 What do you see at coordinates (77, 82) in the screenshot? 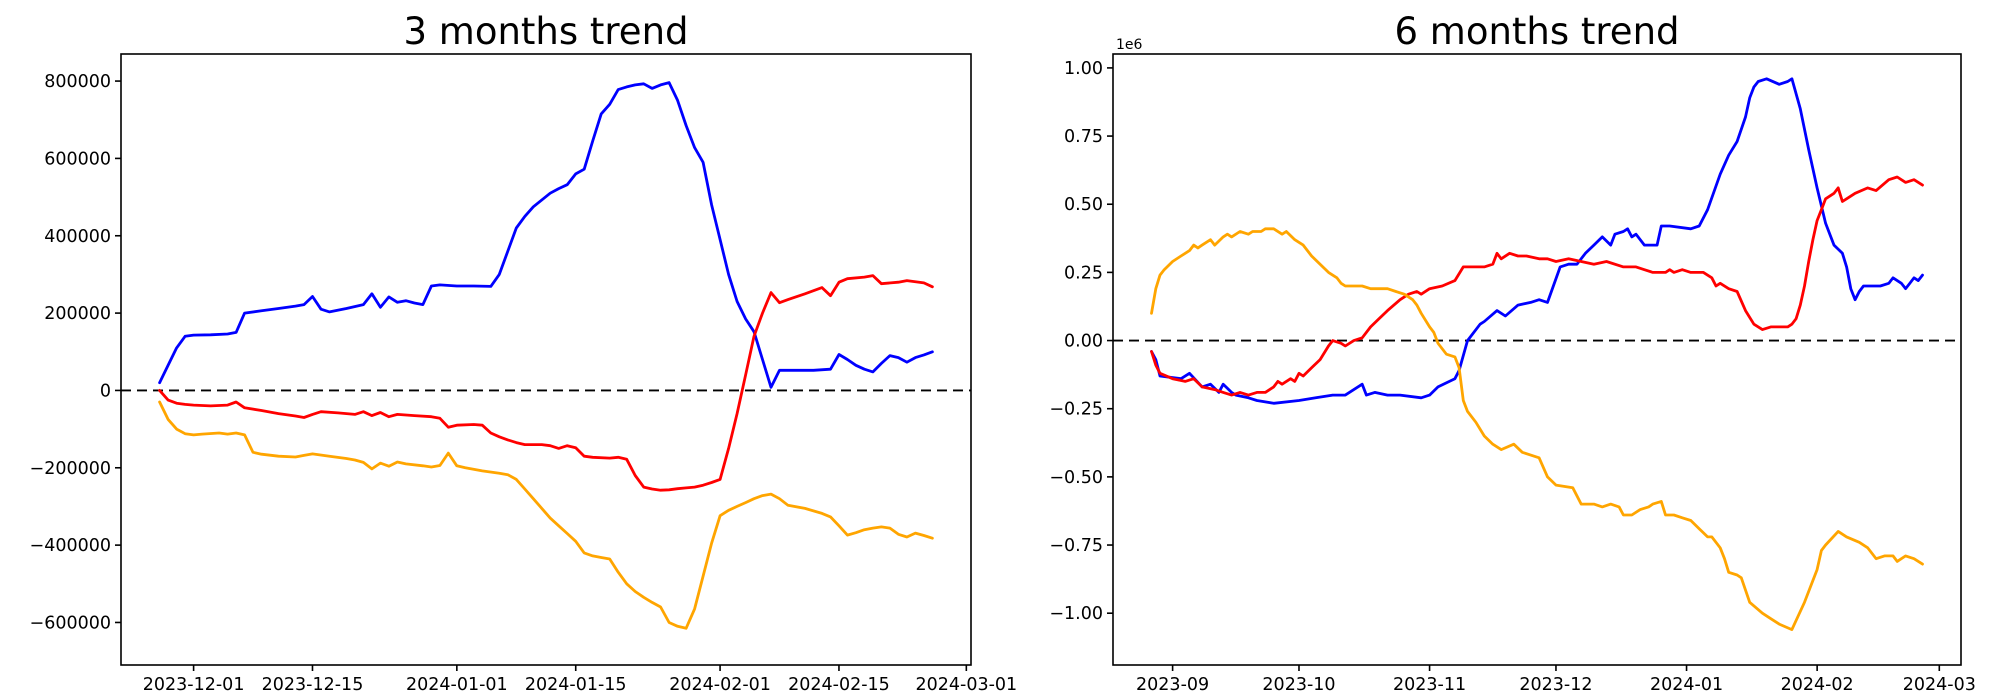
I see `y-tick-label: 800000` at bounding box center [77, 82].